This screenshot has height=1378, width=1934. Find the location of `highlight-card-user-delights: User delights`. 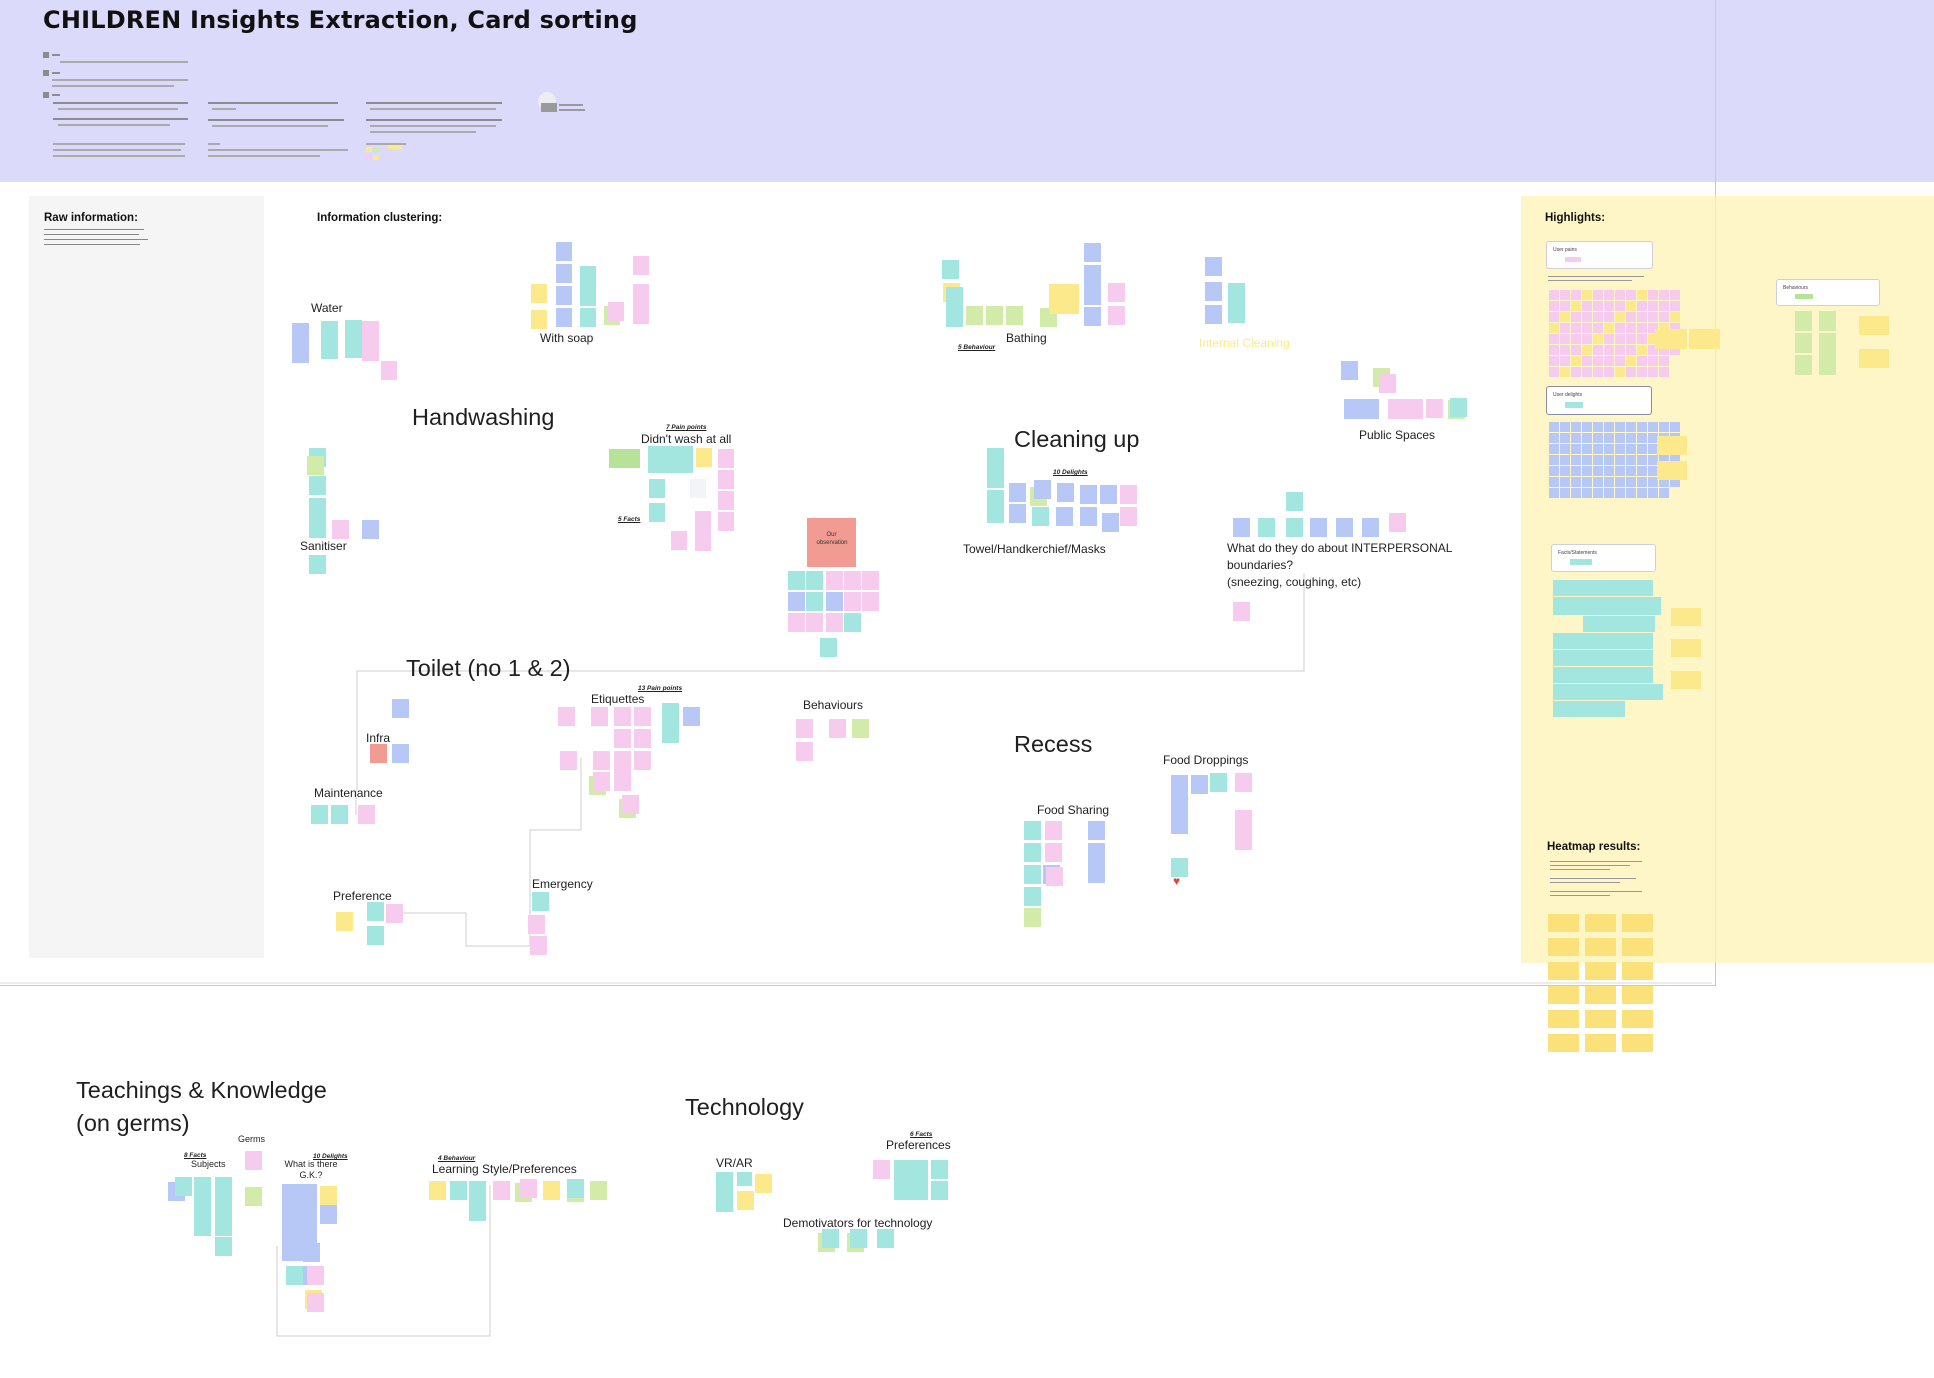

highlight-card-user-delights: User delights is located at coordinates (1599, 400).